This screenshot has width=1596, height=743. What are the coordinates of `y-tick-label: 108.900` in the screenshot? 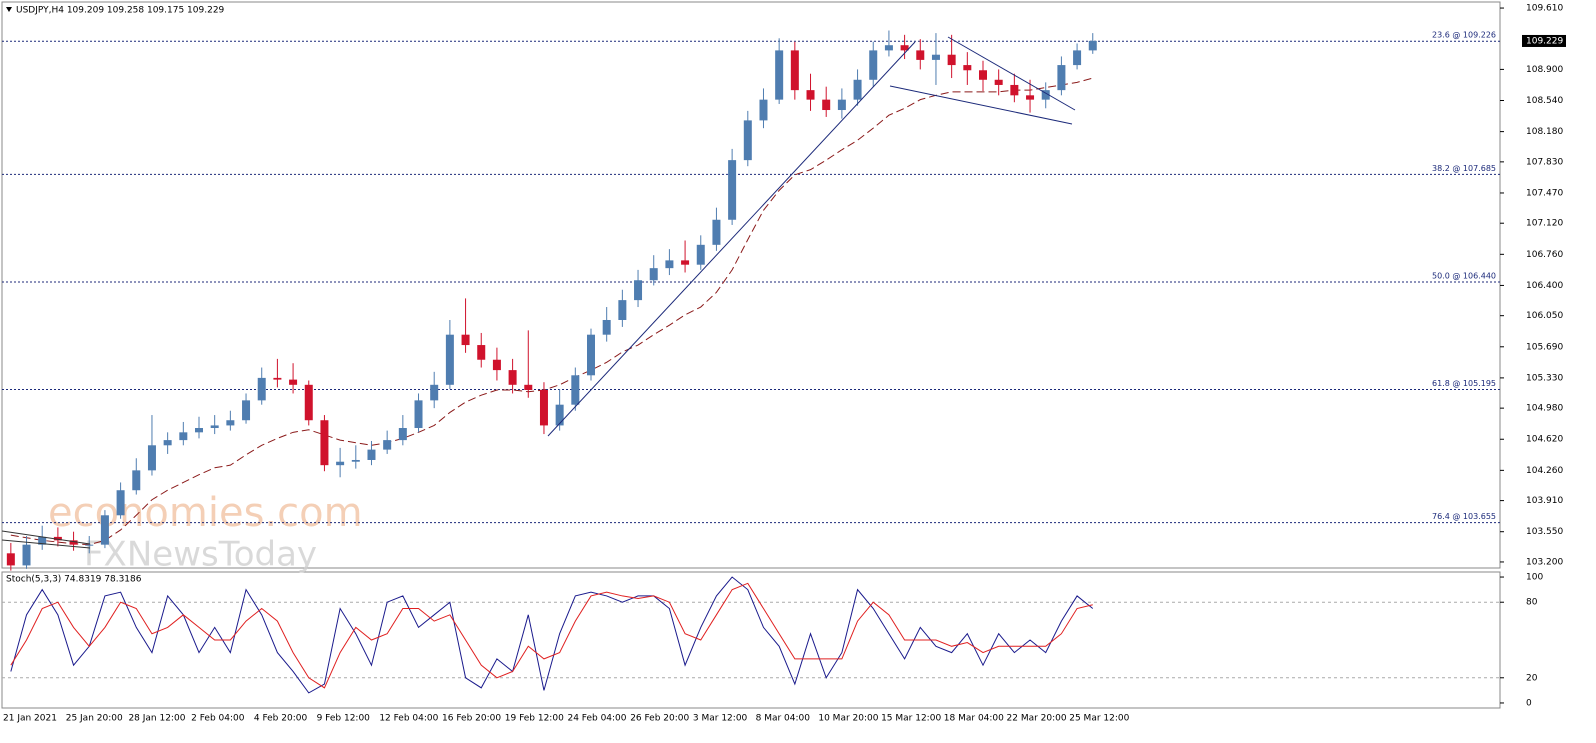 It's located at (1544, 70).